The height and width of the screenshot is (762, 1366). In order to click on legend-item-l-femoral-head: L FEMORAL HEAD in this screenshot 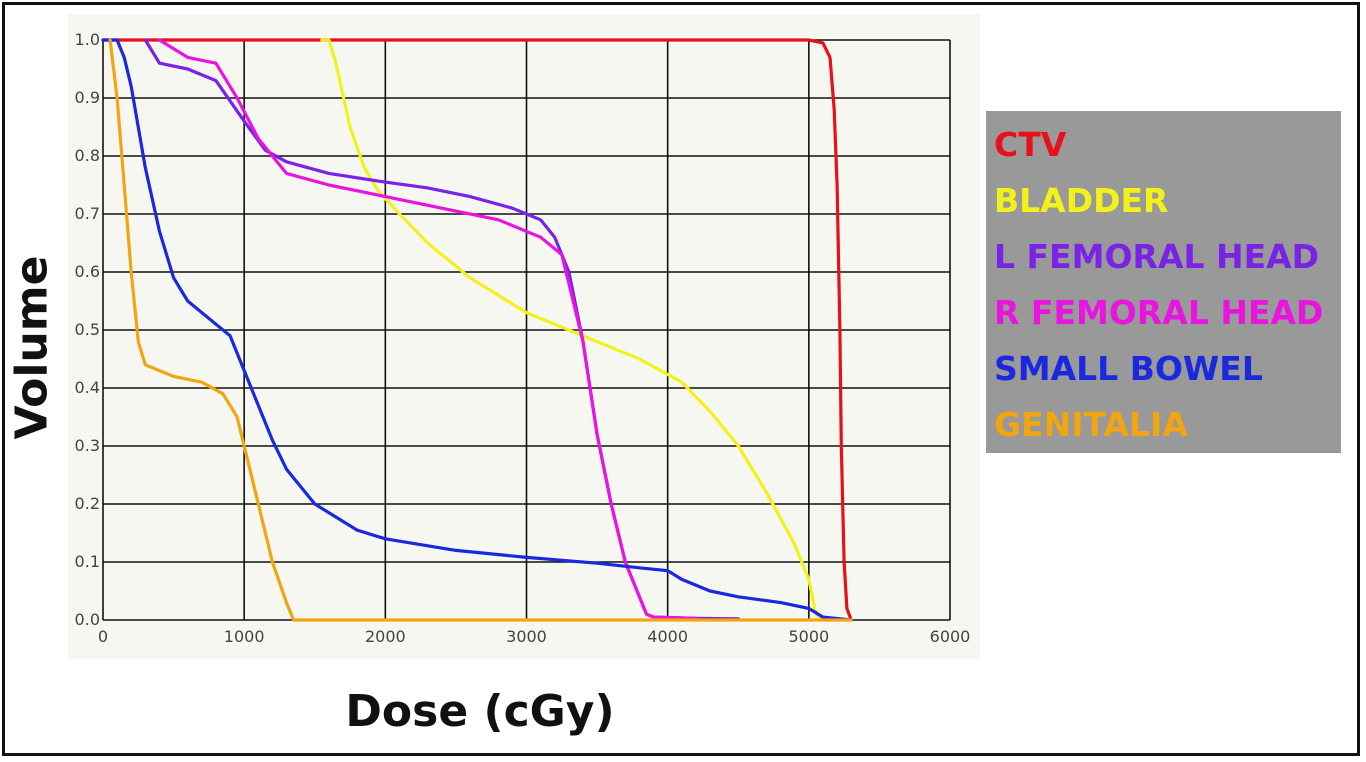, I will do `click(1157, 256)`.